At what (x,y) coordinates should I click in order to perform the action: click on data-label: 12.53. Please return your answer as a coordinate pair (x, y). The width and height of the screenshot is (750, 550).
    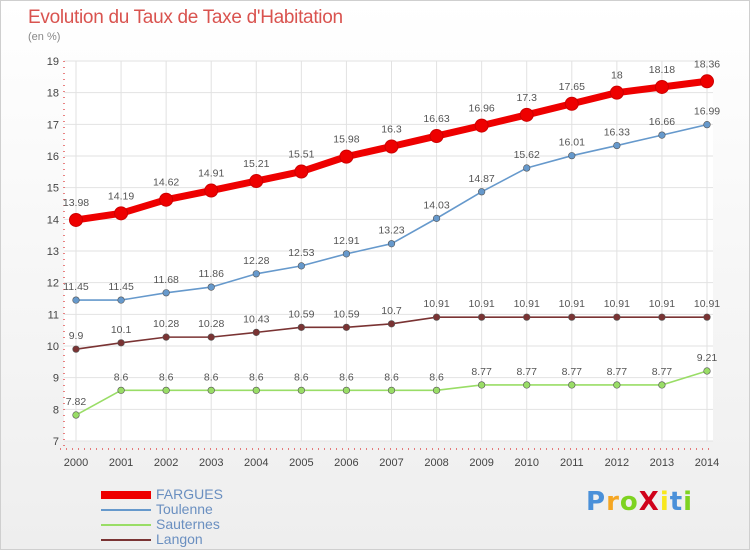
    Looking at the image, I should click on (301, 253).